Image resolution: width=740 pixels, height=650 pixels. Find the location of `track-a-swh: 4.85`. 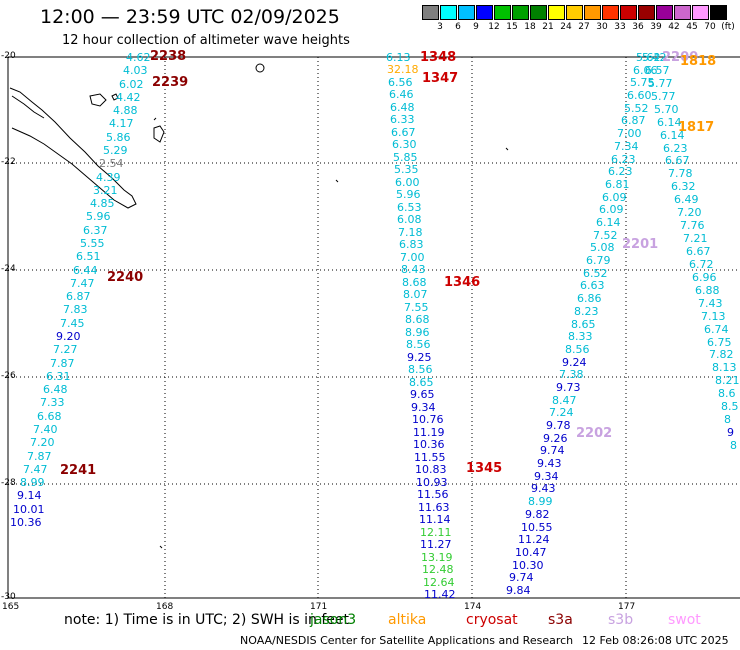

track-a-swh: 4.85 is located at coordinates (102, 203).